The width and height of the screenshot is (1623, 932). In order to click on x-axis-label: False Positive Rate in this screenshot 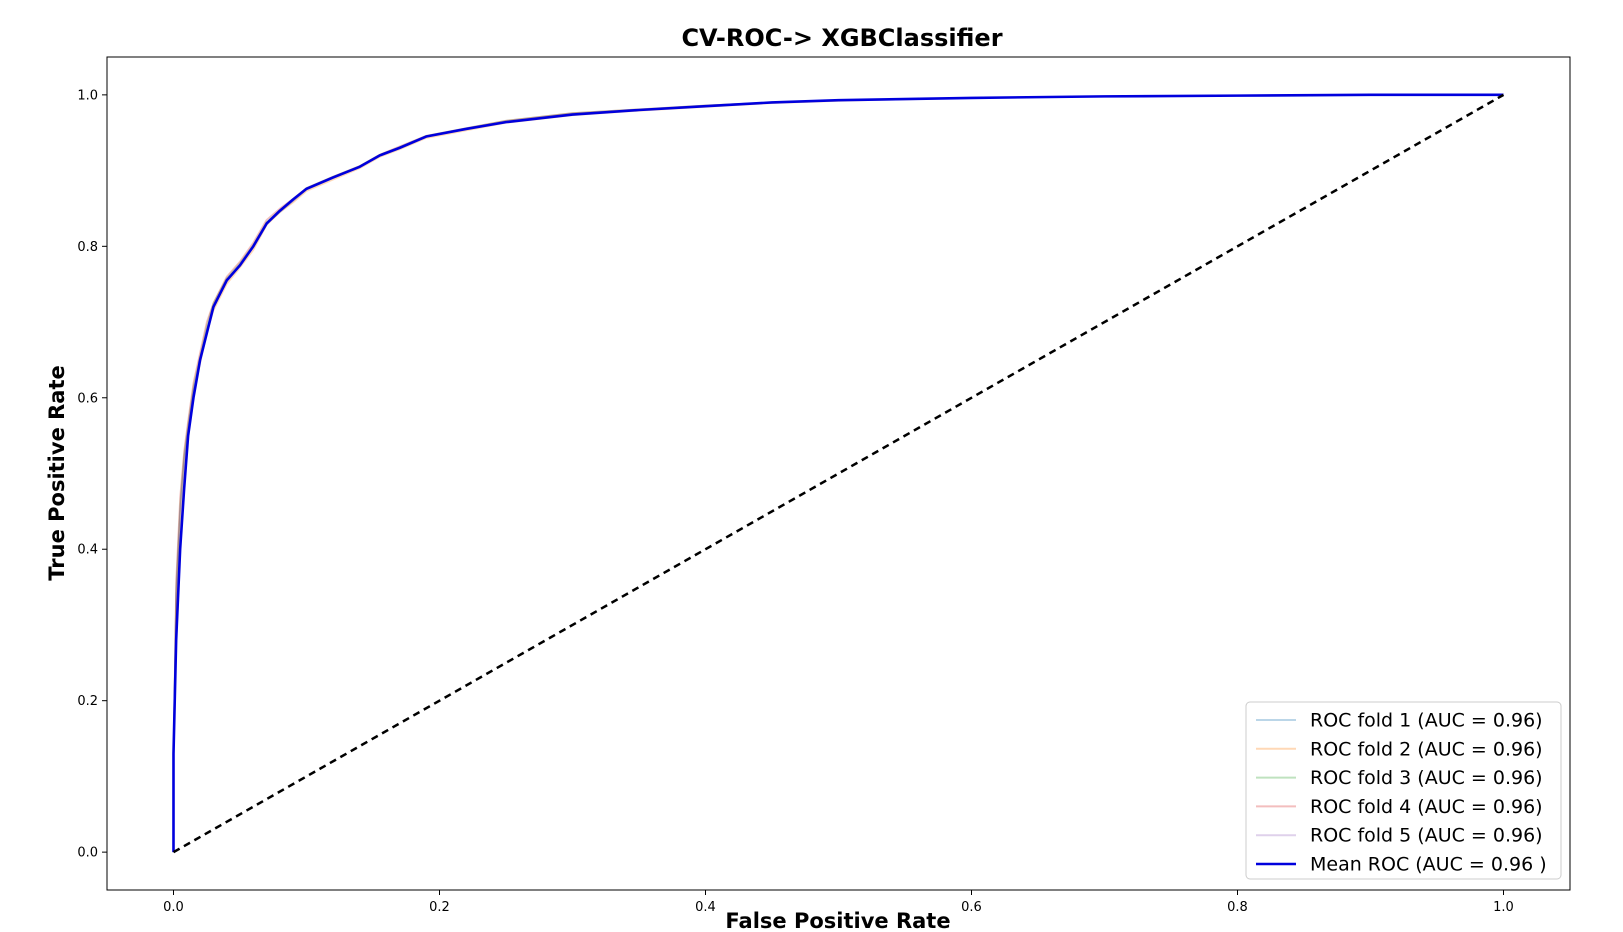, I will do `click(837, 920)`.